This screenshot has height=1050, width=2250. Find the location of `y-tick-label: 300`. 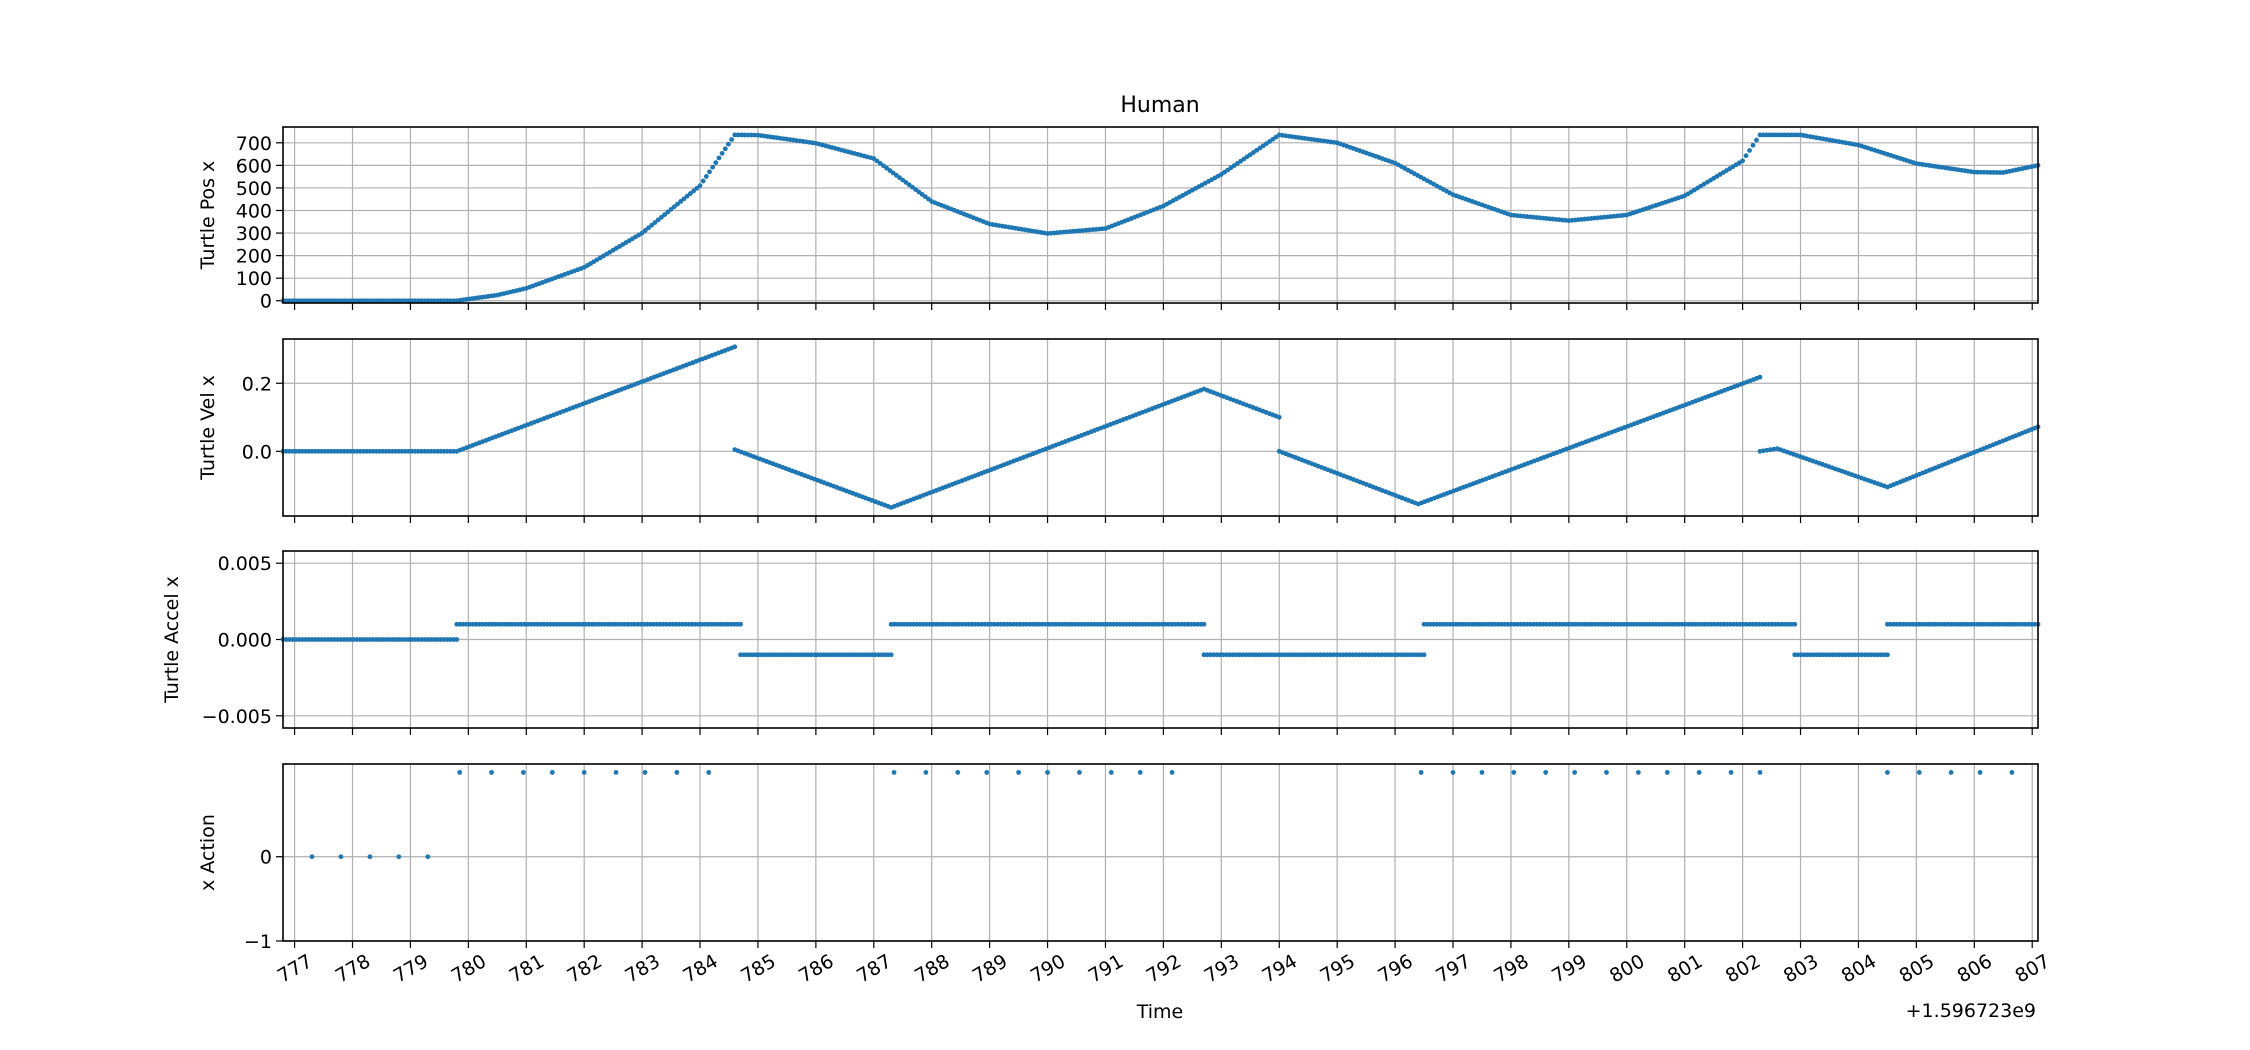

y-tick-label: 300 is located at coordinates (254, 234).